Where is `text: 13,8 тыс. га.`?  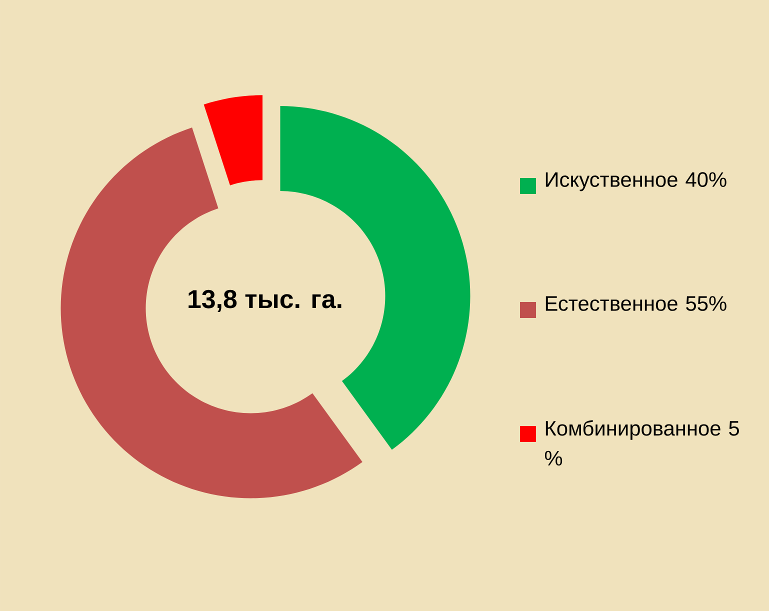
text: 13,8 тыс. га. is located at coordinates (265, 301).